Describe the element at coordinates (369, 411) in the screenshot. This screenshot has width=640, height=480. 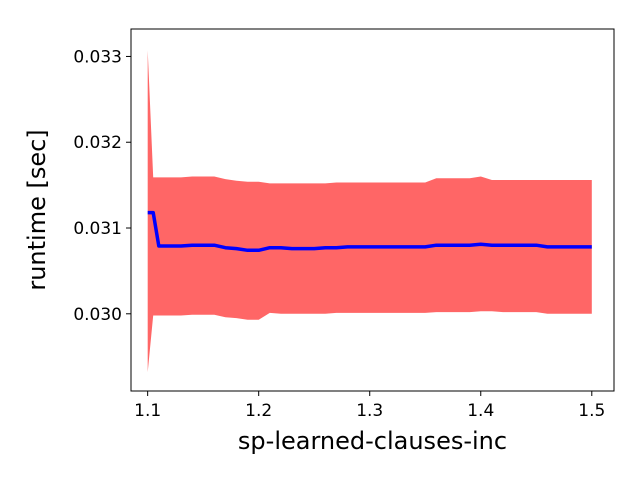
I see `x-tick-label: 1.3` at that location.